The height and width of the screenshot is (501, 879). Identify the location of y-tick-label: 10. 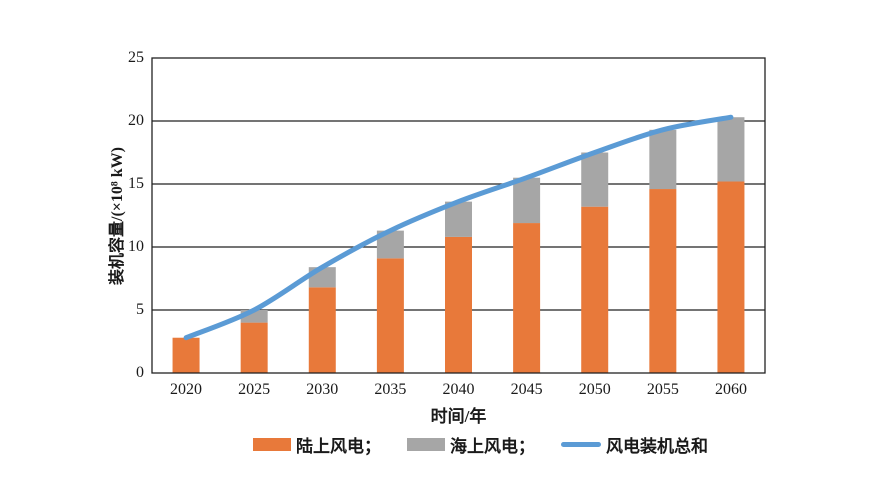
(136, 246).